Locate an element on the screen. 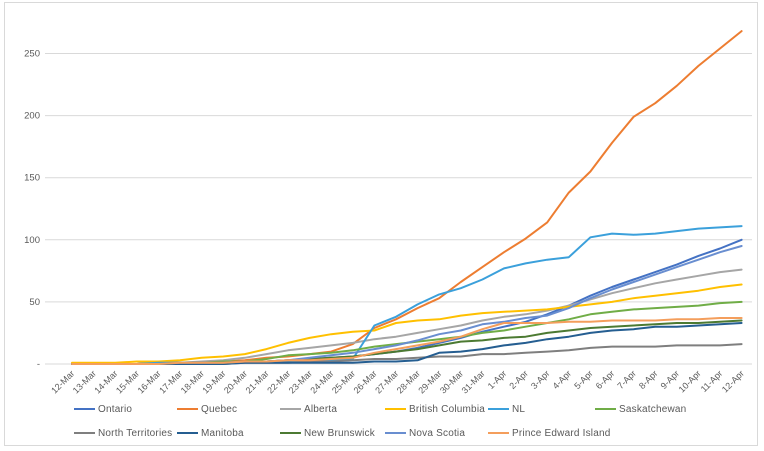  y-tick-label: 150 is located at coordinates (32, 178).